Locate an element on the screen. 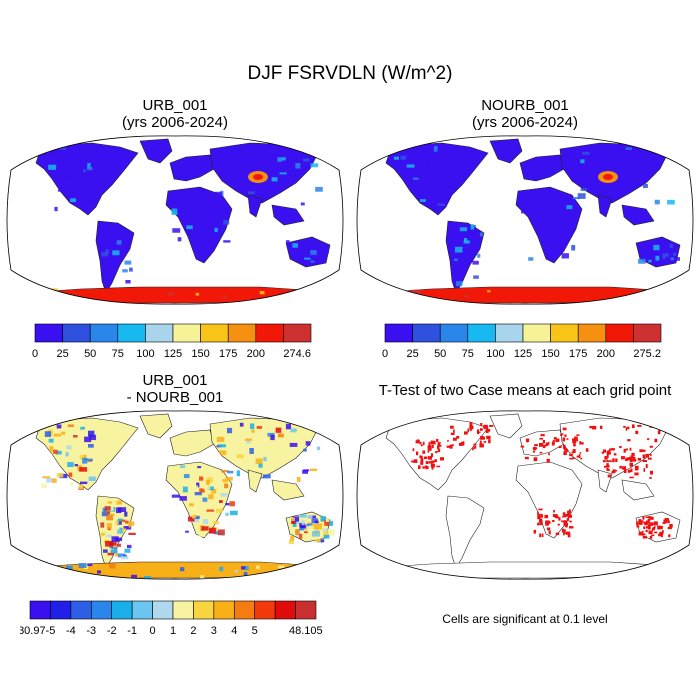 This screenshot has width=700, height=700. panel-title-diff: URB_001 - NOURB_001 is located at coordinates (175, 389).